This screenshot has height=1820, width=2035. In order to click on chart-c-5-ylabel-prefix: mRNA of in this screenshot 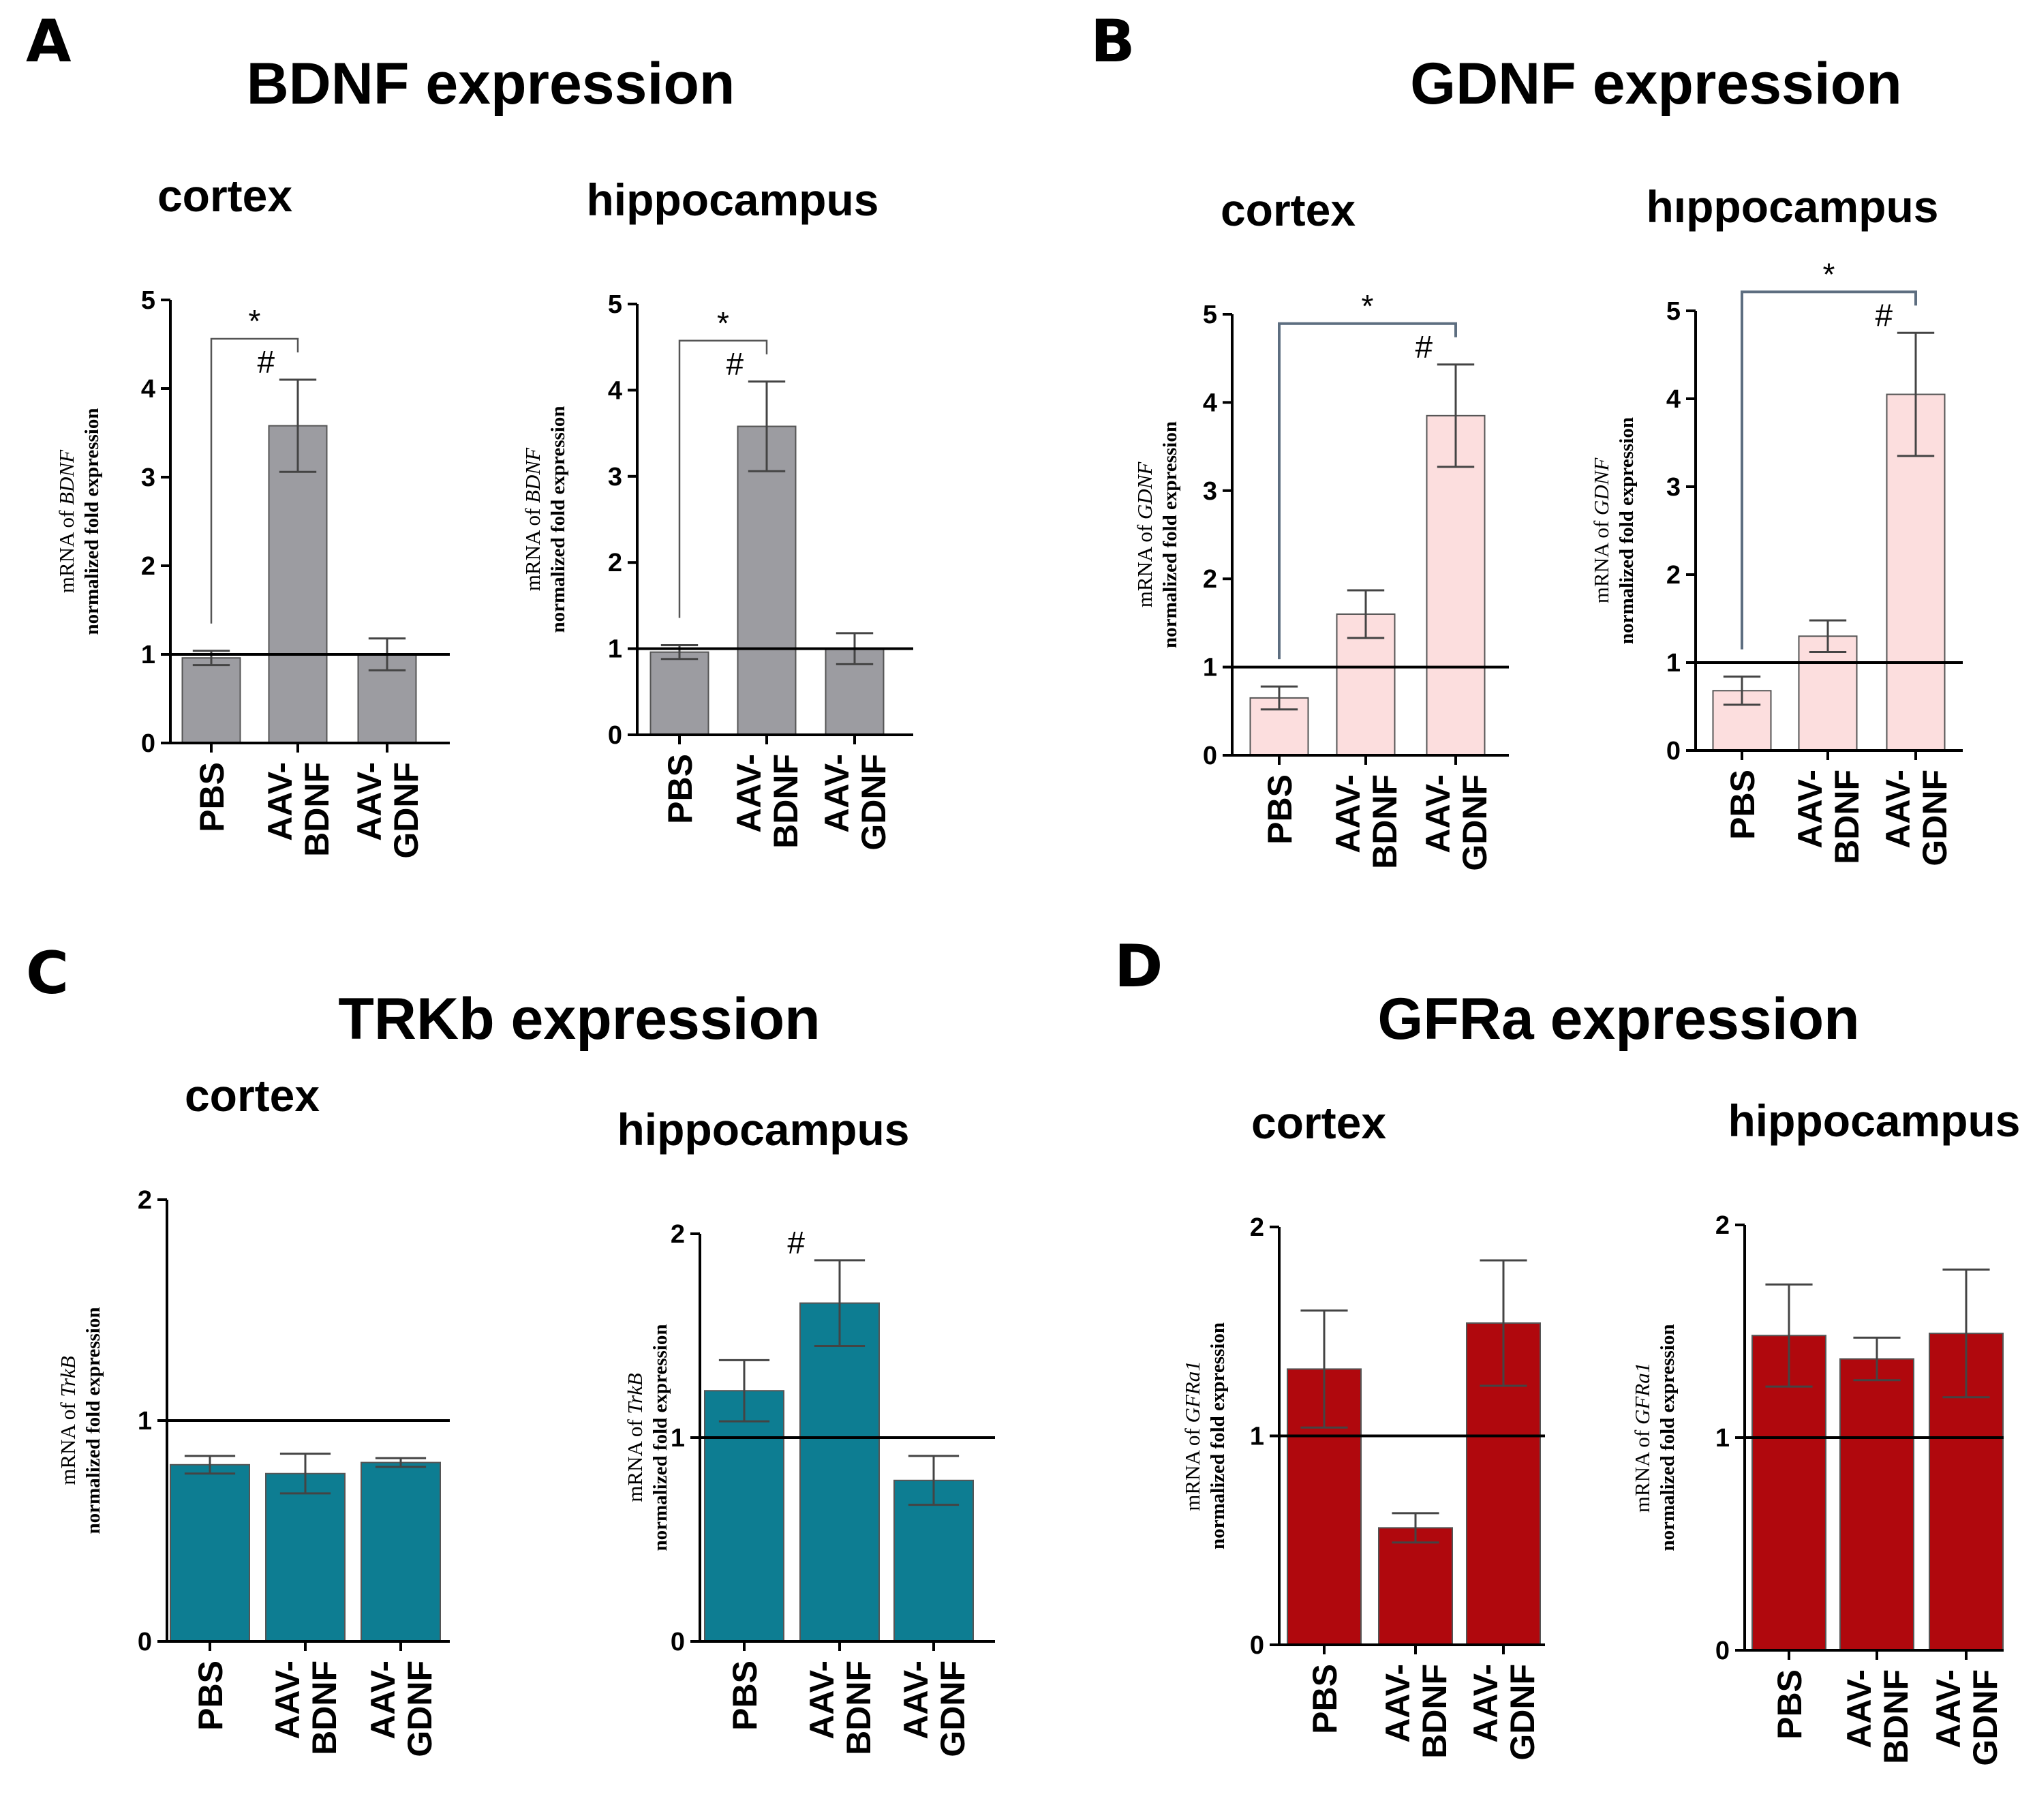, I will do `click(635, 1458)`.